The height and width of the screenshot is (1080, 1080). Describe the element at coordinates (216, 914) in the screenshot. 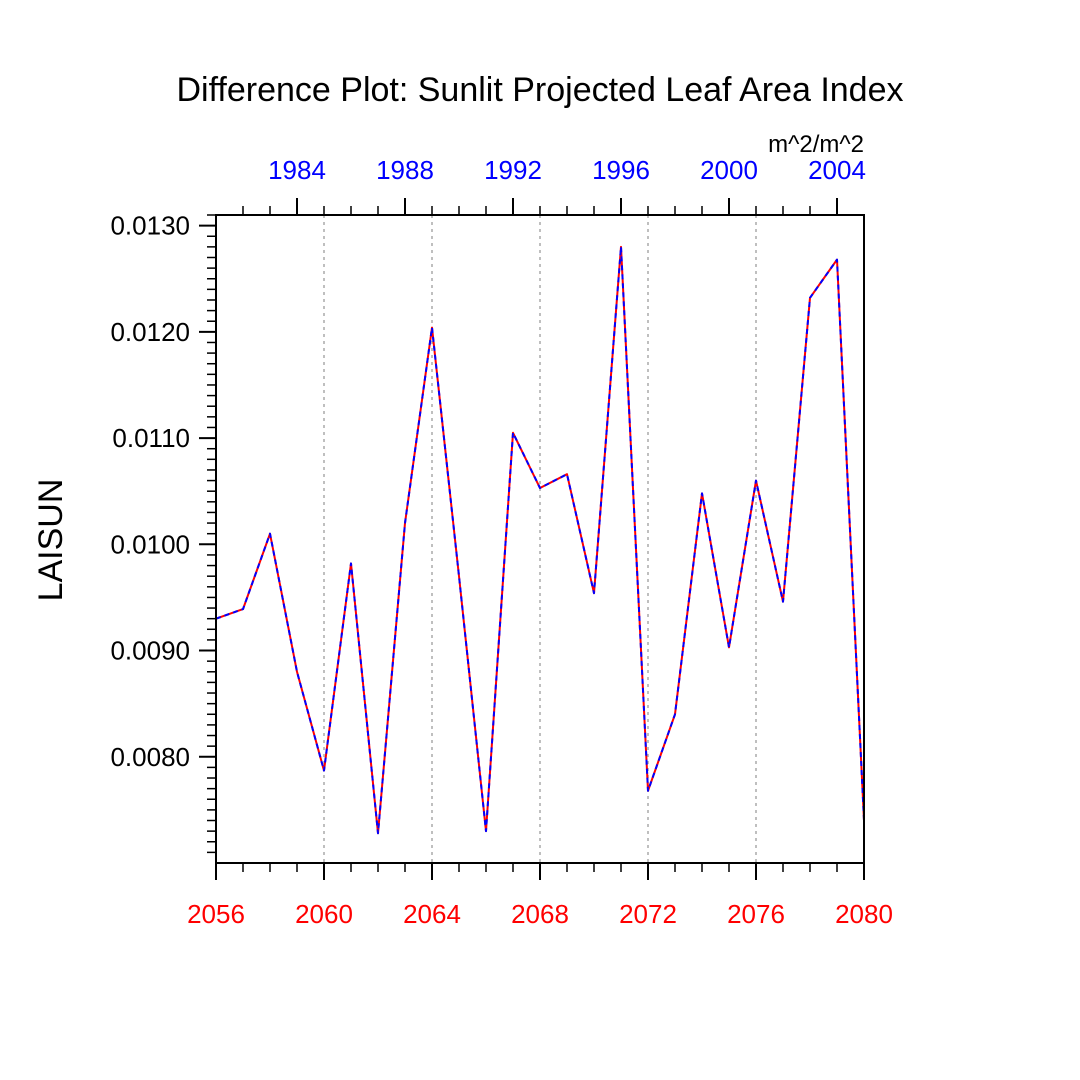

I see `x-bottom-tick-label: 2056` at that location.